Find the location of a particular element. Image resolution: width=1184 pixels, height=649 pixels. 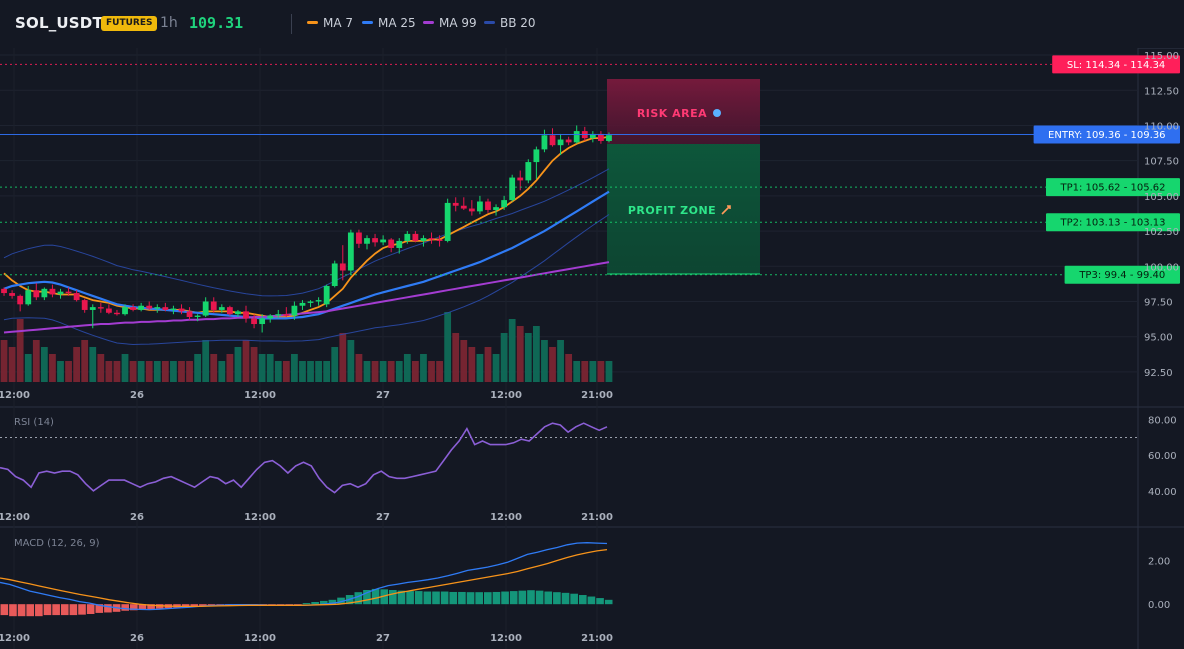

macd-pane-label: MACD (12, 26, 9) is located at coordinates (57, 543).